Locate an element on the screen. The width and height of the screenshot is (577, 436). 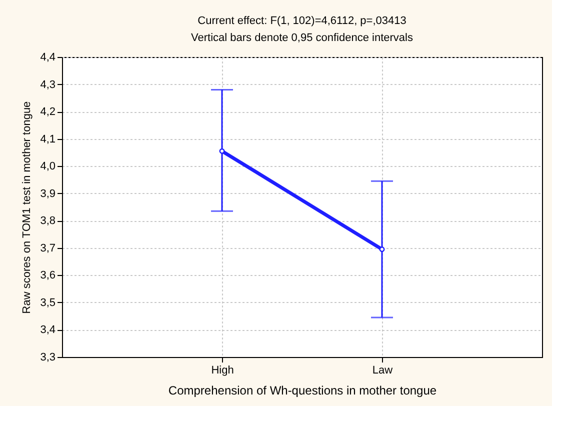
chart-subtitle: Vertical bars denote 0,95 confidence intervals is located at coordinates (302, 38).